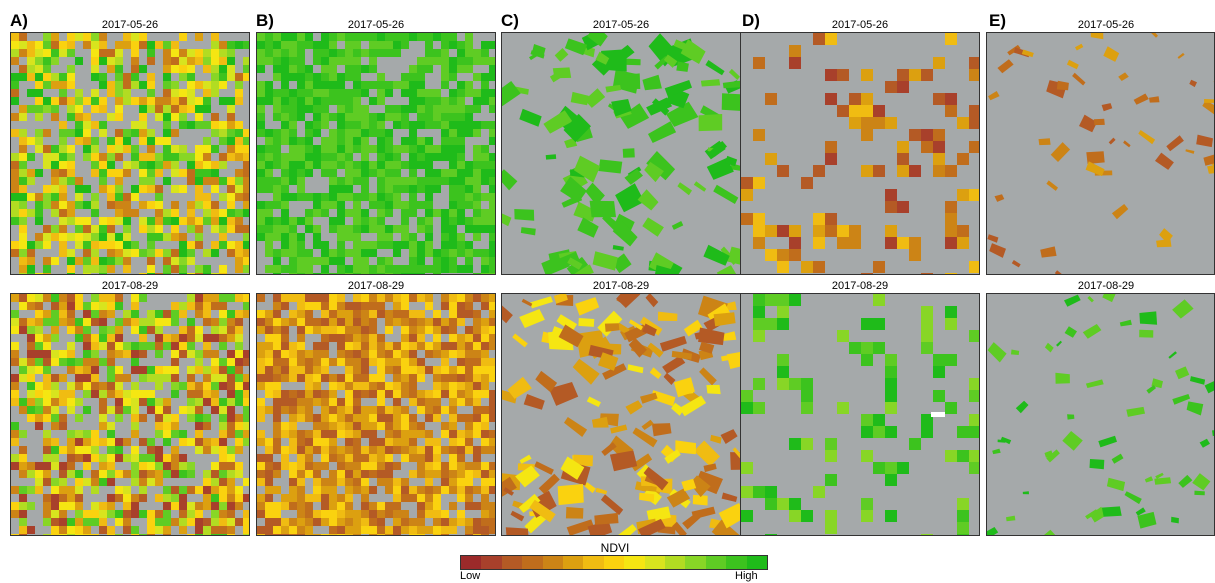 Image resolution: width=1215 pixels, height=583 pixels. What do you see at coordinates (265, 20) in the screenshot?
I see `panel-b-letter: B)` at bounding box center [265, 20].